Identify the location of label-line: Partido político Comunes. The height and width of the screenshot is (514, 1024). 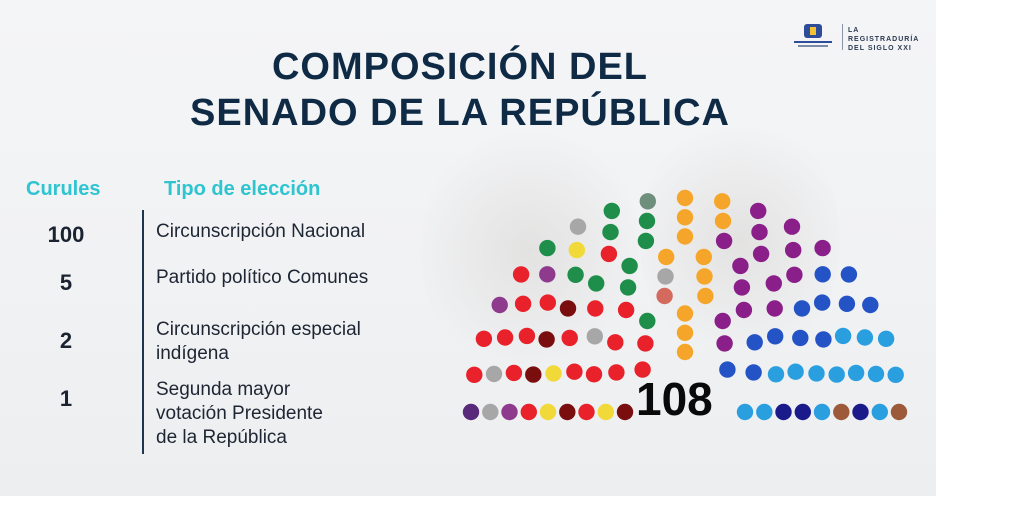
(262, 277).